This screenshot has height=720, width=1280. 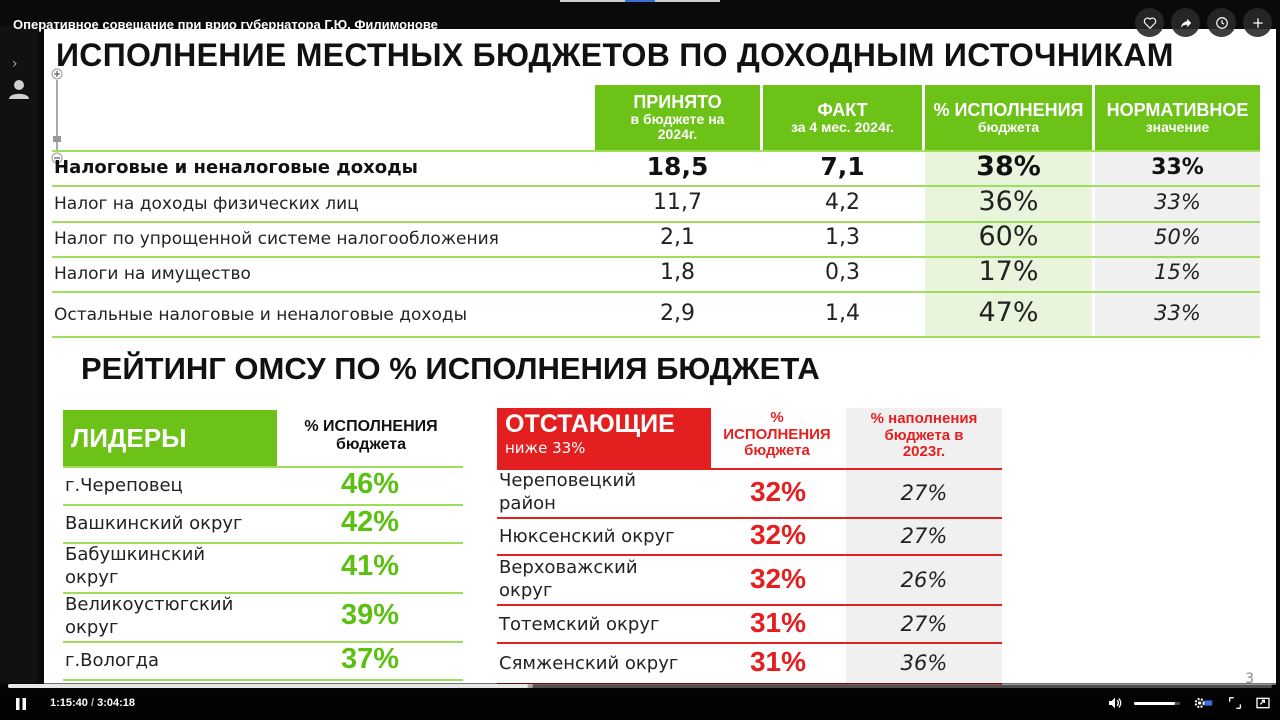 I want to click on controls-right, so click(x=1189, y=703).